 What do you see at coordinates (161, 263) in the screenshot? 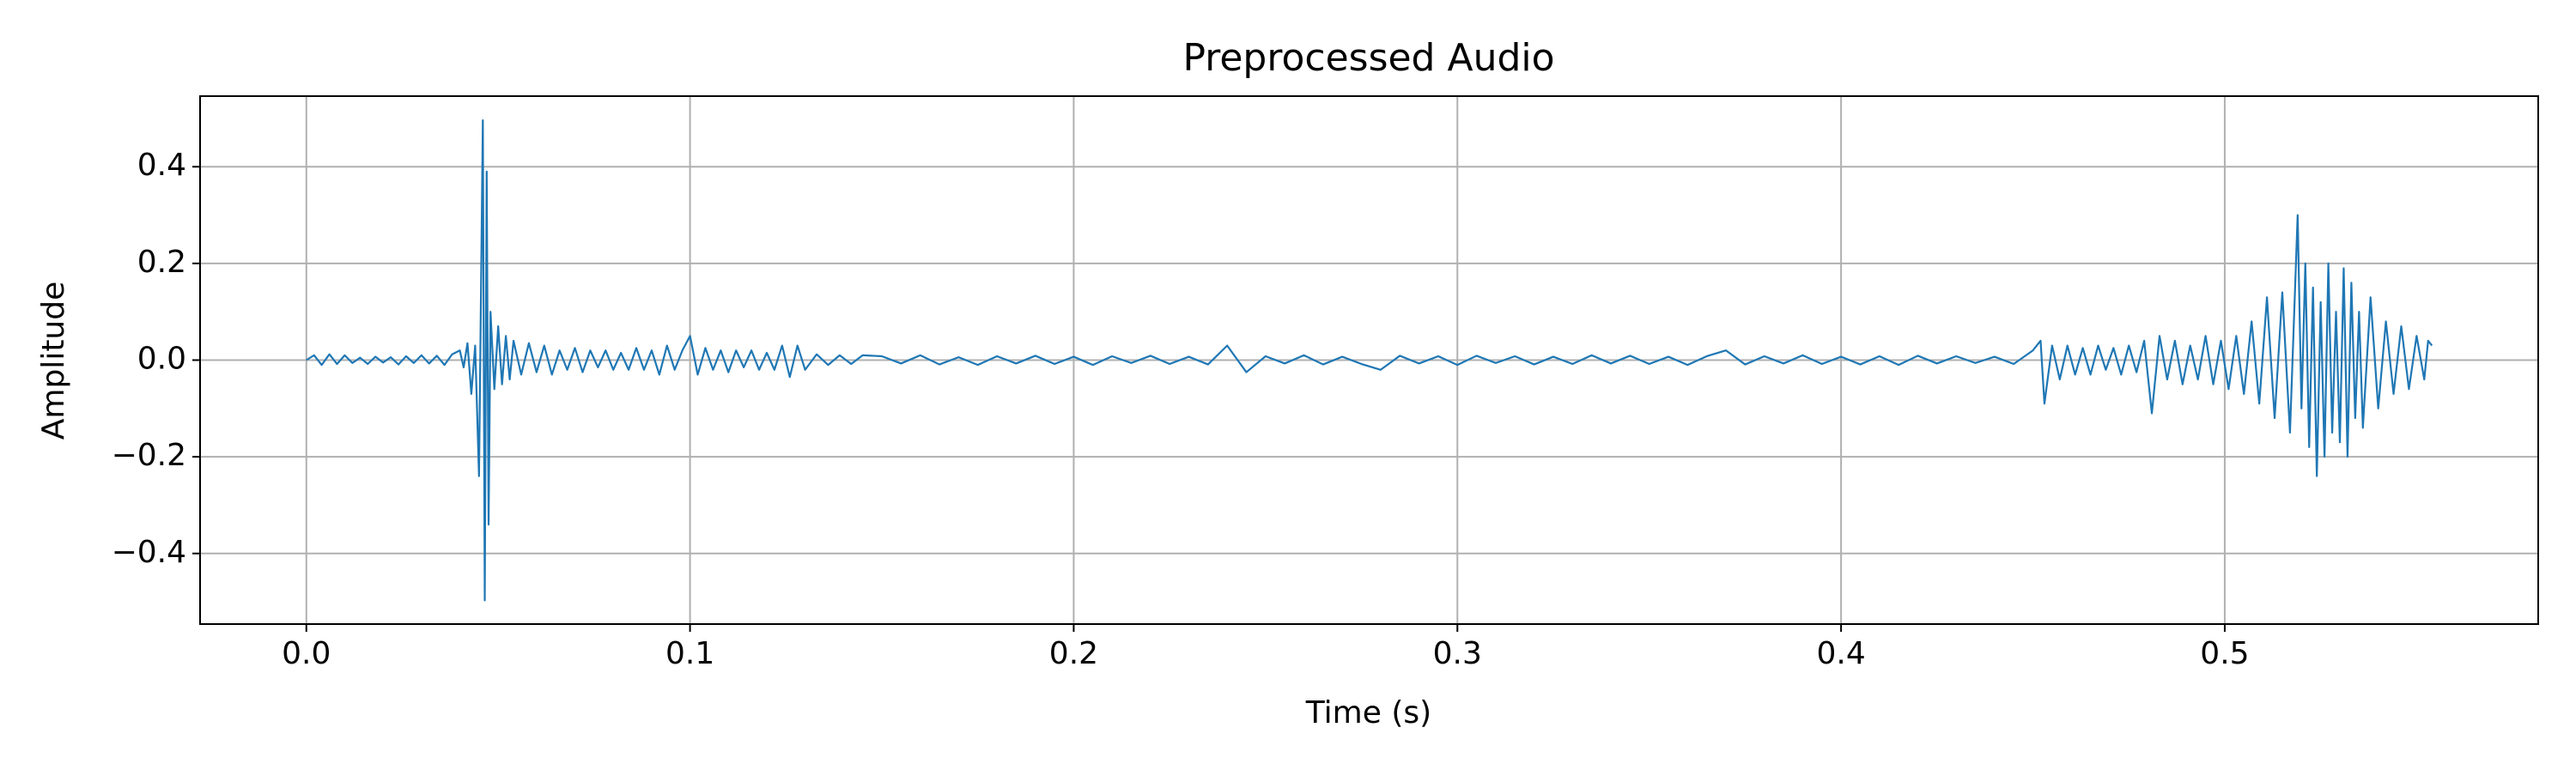
I see `y-tick-label: 0.2` at bounding box center [161, 263].